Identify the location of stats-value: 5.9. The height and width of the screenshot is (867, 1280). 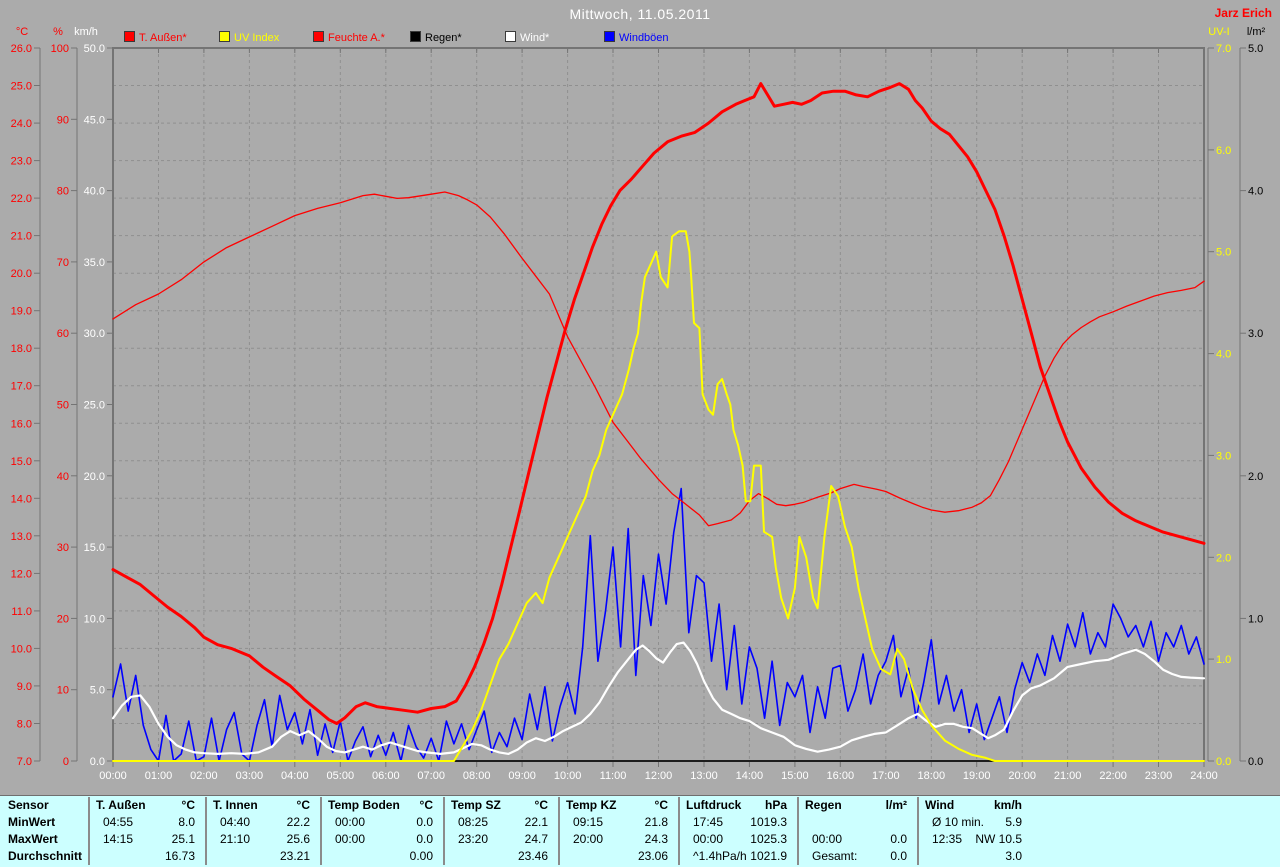
(1013, 822).